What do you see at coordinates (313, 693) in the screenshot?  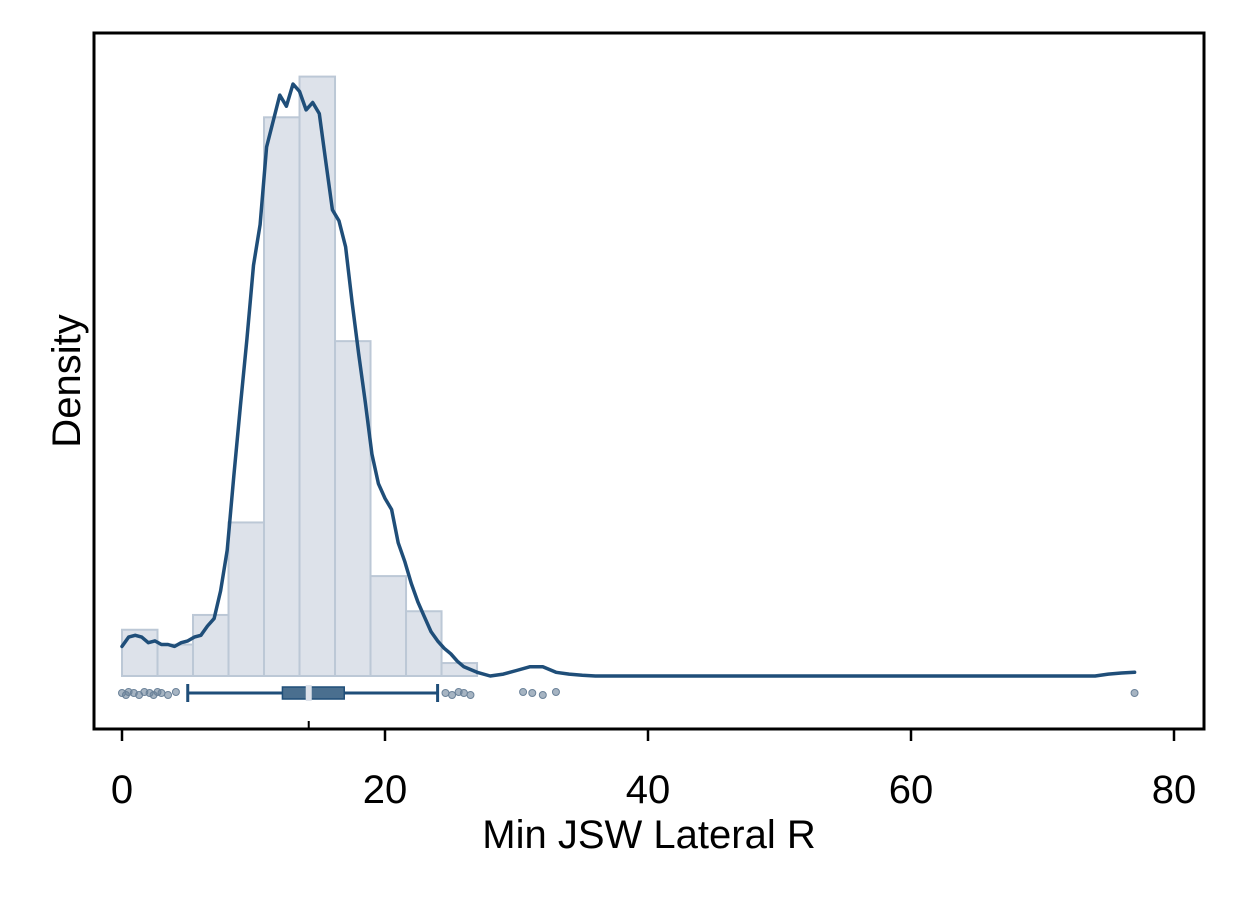 I see `iqr-box` at bounding box center [313, 693].